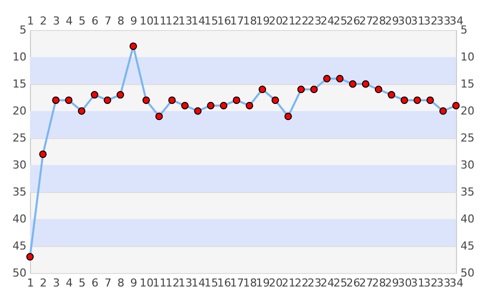  What do you see at coordinates (173, 283) in the screenshot?
I see `x-tick-label: 12` at bounding box center [173, 283].